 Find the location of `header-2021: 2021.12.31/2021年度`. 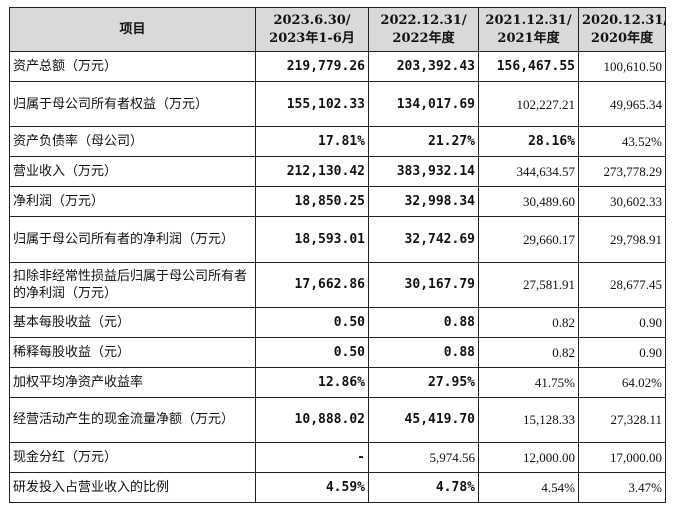

header-2021: 2021.12.31/2021年度 is located at coordinates (528, 29).